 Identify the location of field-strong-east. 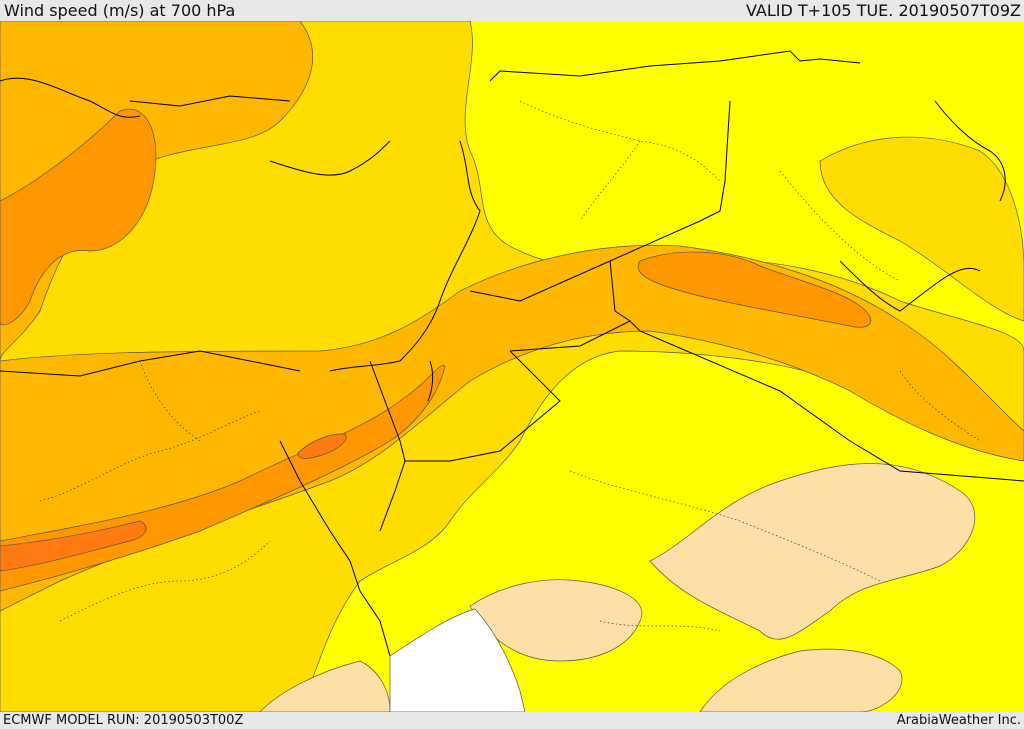
(754, 289).